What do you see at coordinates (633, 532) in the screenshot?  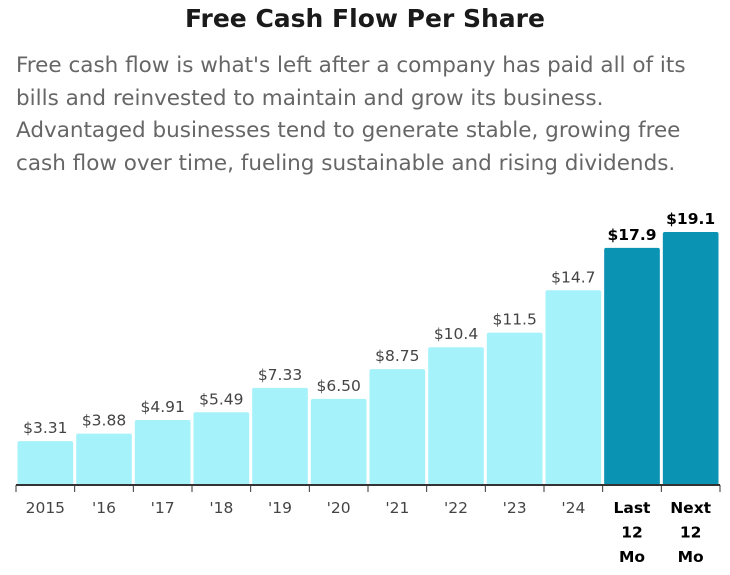 I see `category-label-10: Last 12 Mo` at bounding box center [633, 532].